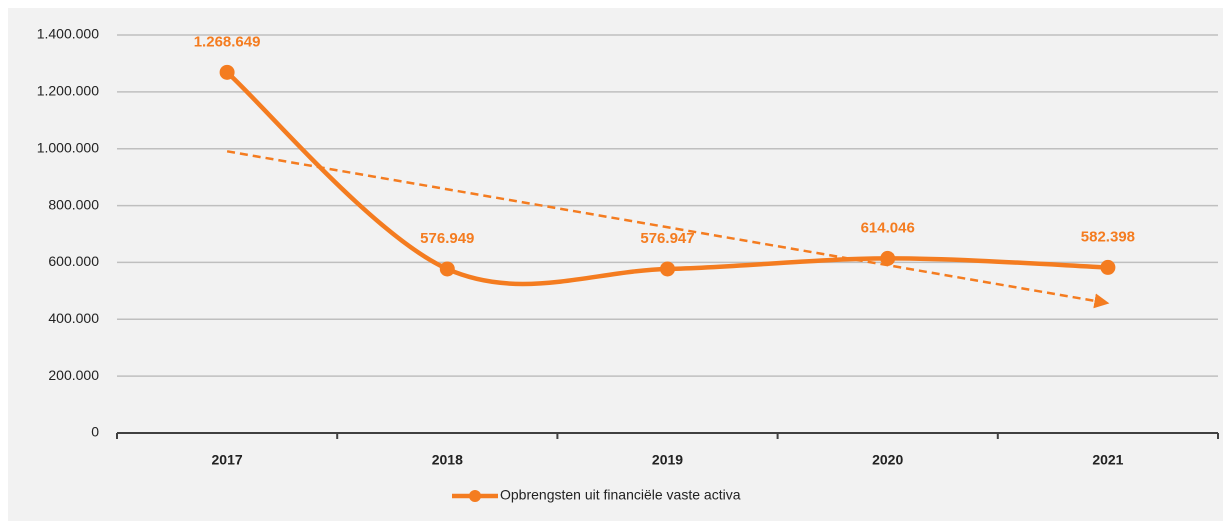 This screenshot has width=1223, height=521. I want to click on data-label: 576.947, so click(667, 238).